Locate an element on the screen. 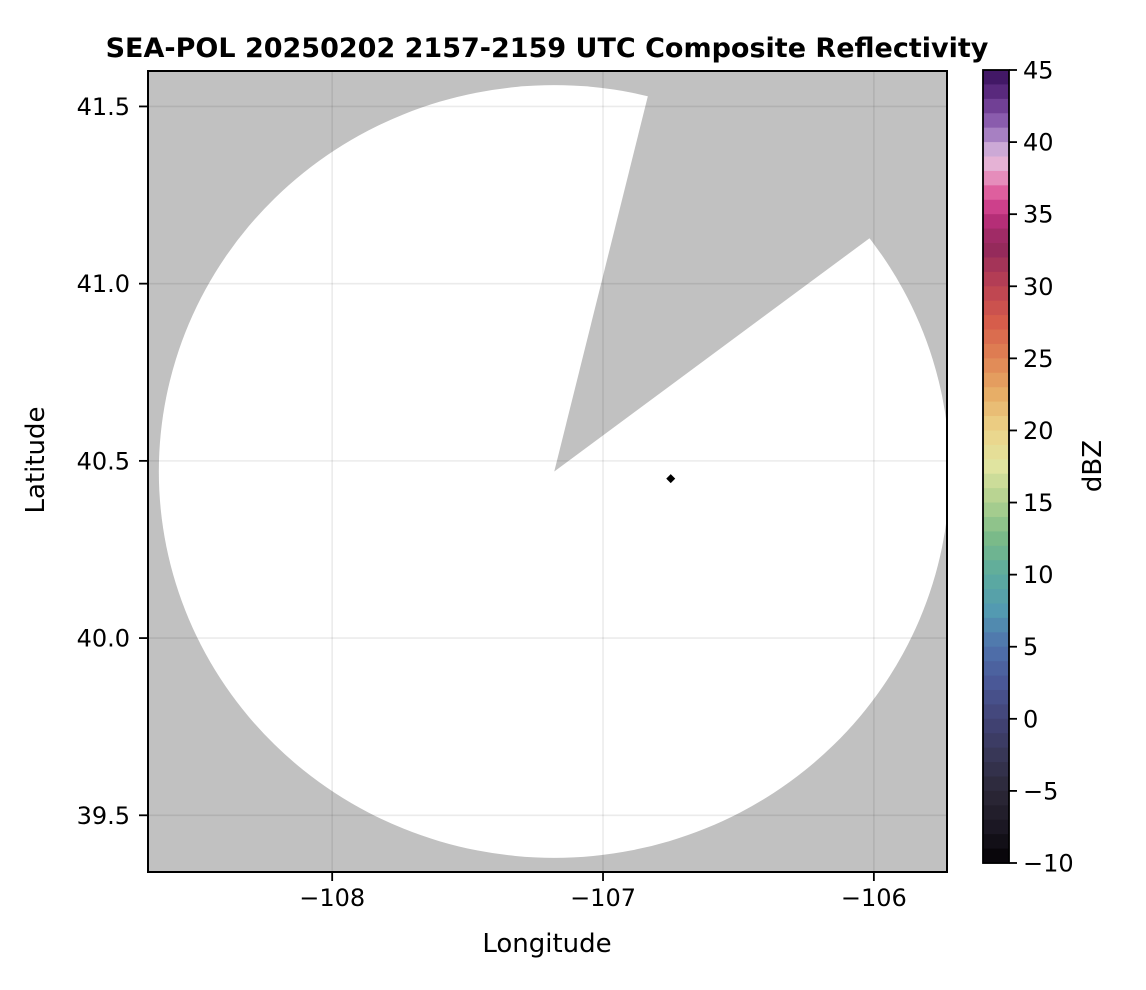 The height and width of the screenshot is (990, 1146). colorbar-tick-label: −10 is located at coordinates (1048, 864).